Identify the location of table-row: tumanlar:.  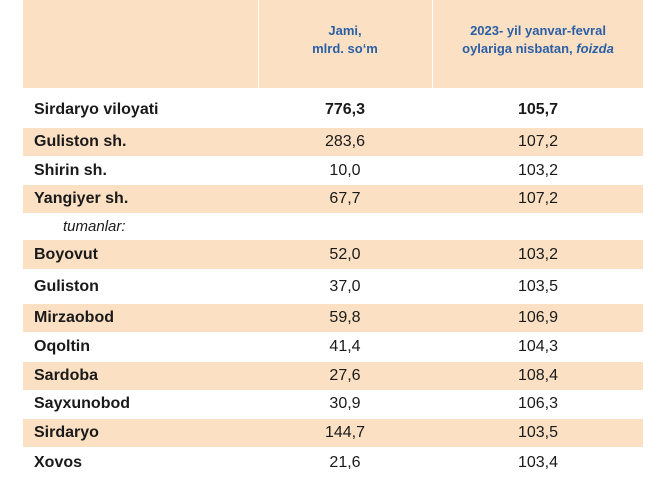
(333, 226).